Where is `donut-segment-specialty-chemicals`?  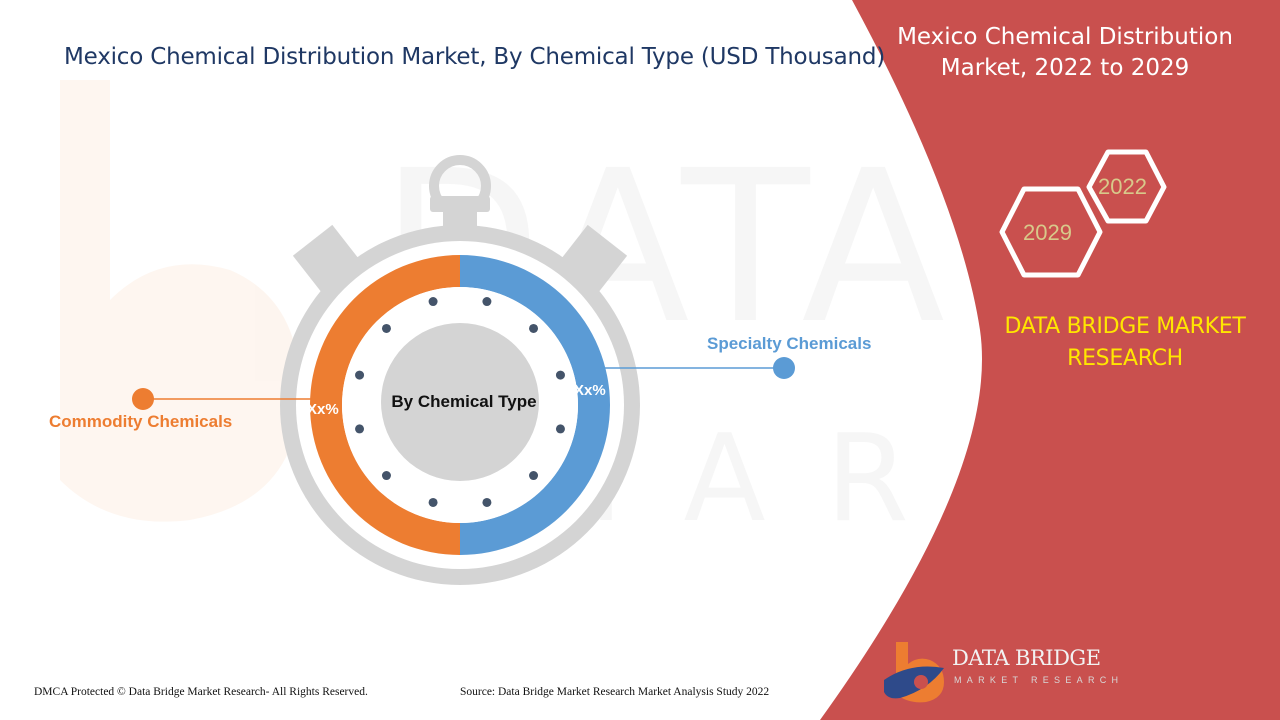
donut-segment-specialty-chemicals is located at coordinates (535, 405).